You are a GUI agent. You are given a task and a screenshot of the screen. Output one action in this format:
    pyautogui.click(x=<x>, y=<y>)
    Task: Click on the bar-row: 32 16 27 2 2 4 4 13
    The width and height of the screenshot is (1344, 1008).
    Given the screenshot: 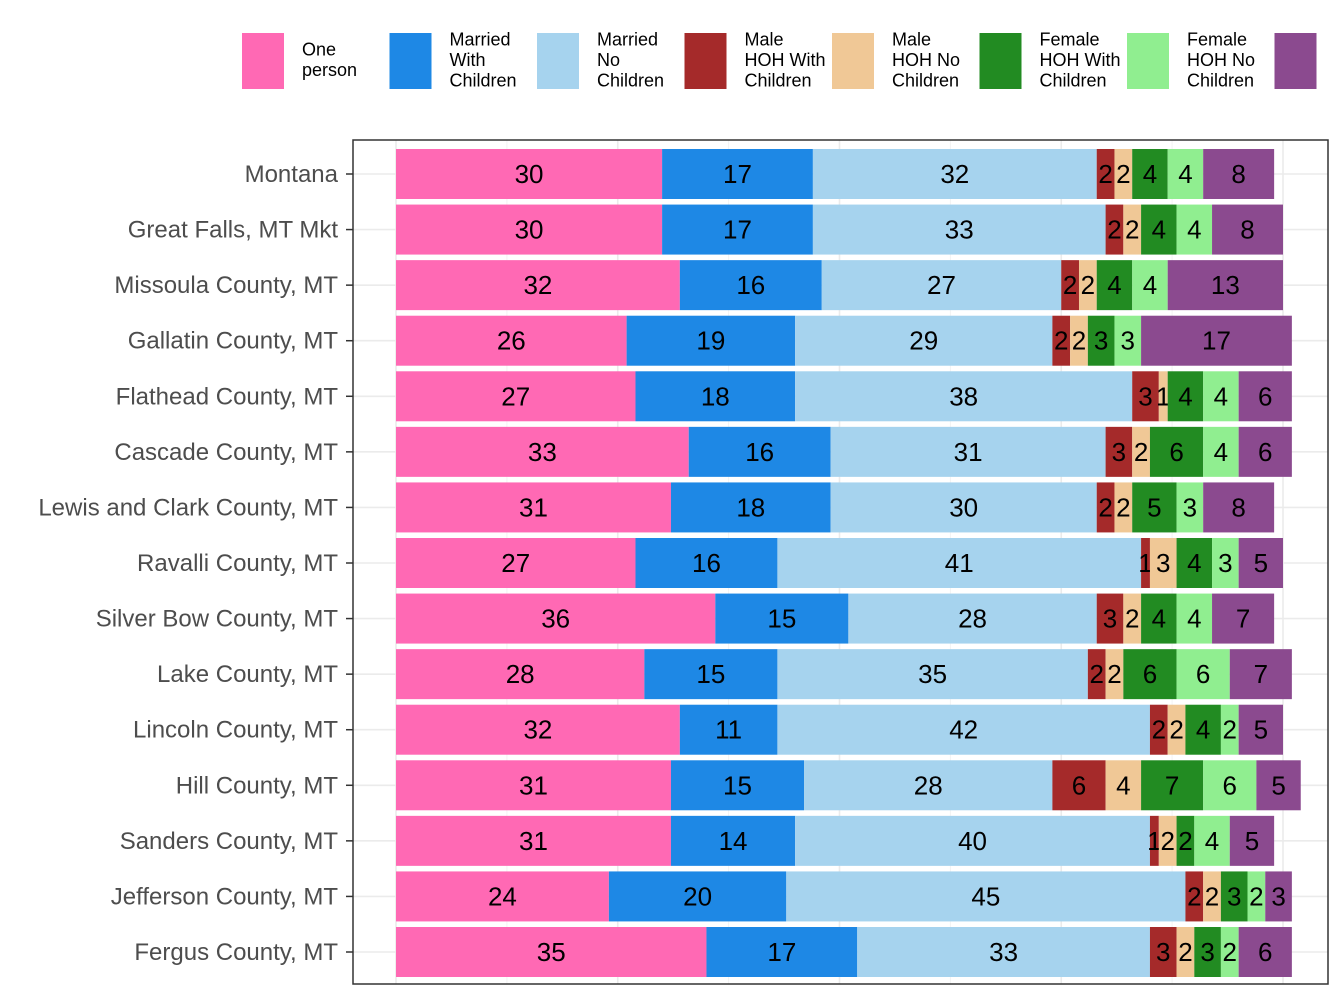 What is the action you would take?
    pyautogui.click(x=839, y=285)
    